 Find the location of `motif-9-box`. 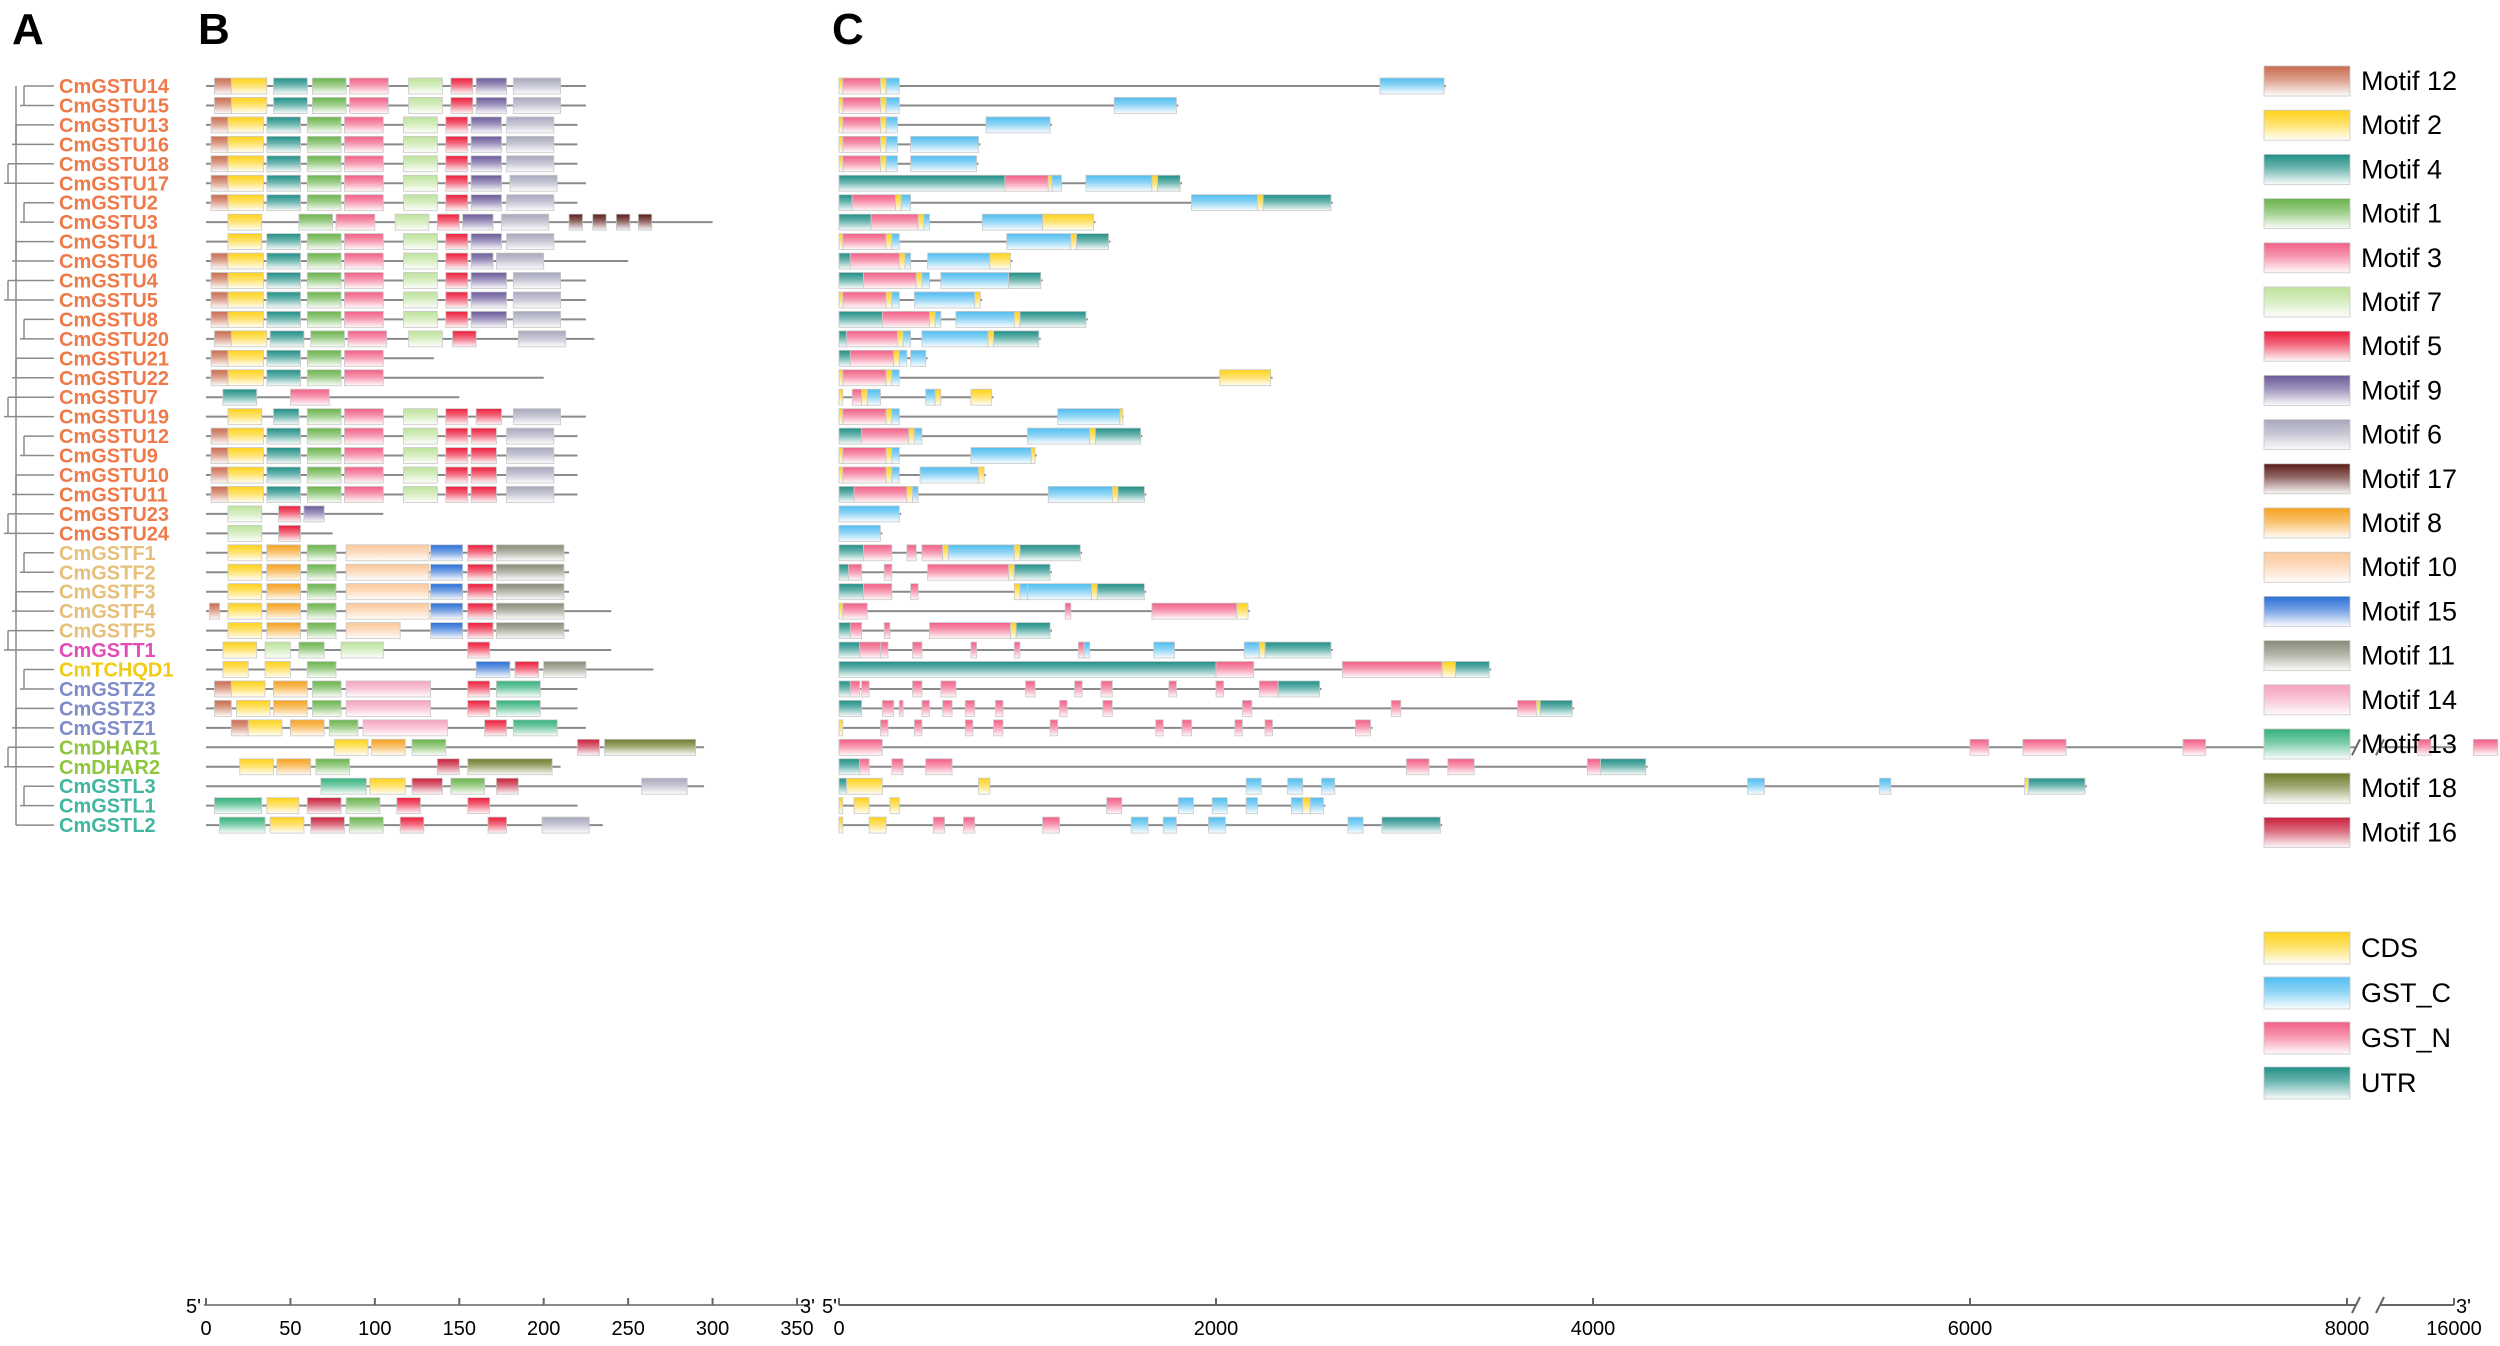

motif-9-box is located at coordinates (486, 203).